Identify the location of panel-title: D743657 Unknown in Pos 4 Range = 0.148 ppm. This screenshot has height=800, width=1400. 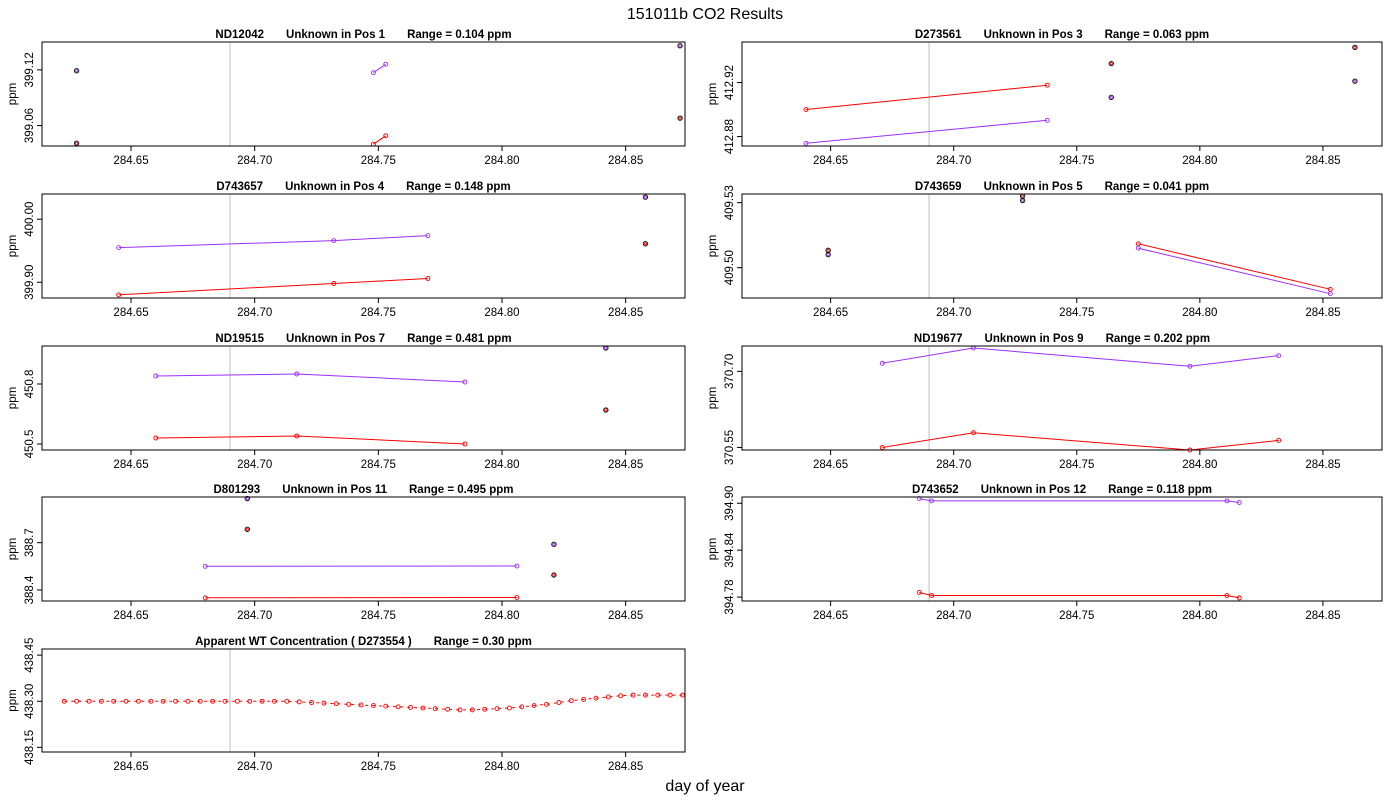
(363, 187).